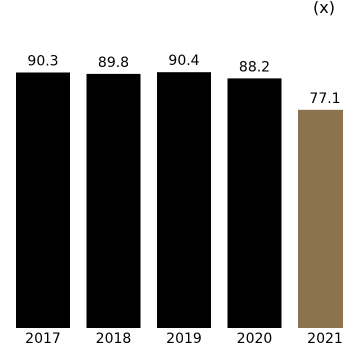 This screenshot has width=343, height=349. What do you see at coordinates (114, 338) in the screenshot?
I see `x-tick-label-2018: 2018` at bounding box center [114, 338].